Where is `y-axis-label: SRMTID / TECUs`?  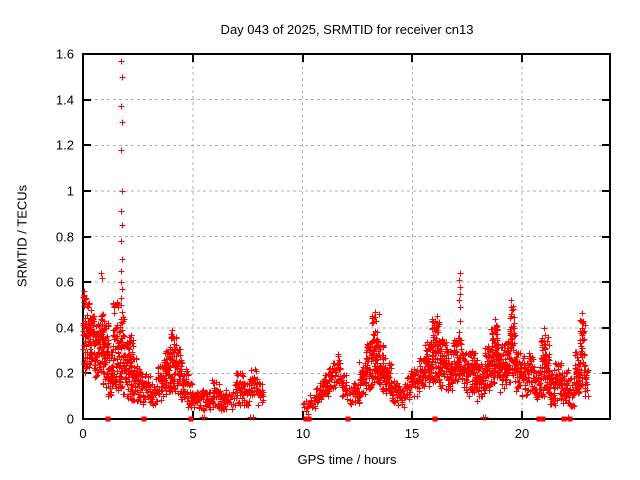 y-axis-label: SRMTID / TECUs is located at coordinates (22, 236).